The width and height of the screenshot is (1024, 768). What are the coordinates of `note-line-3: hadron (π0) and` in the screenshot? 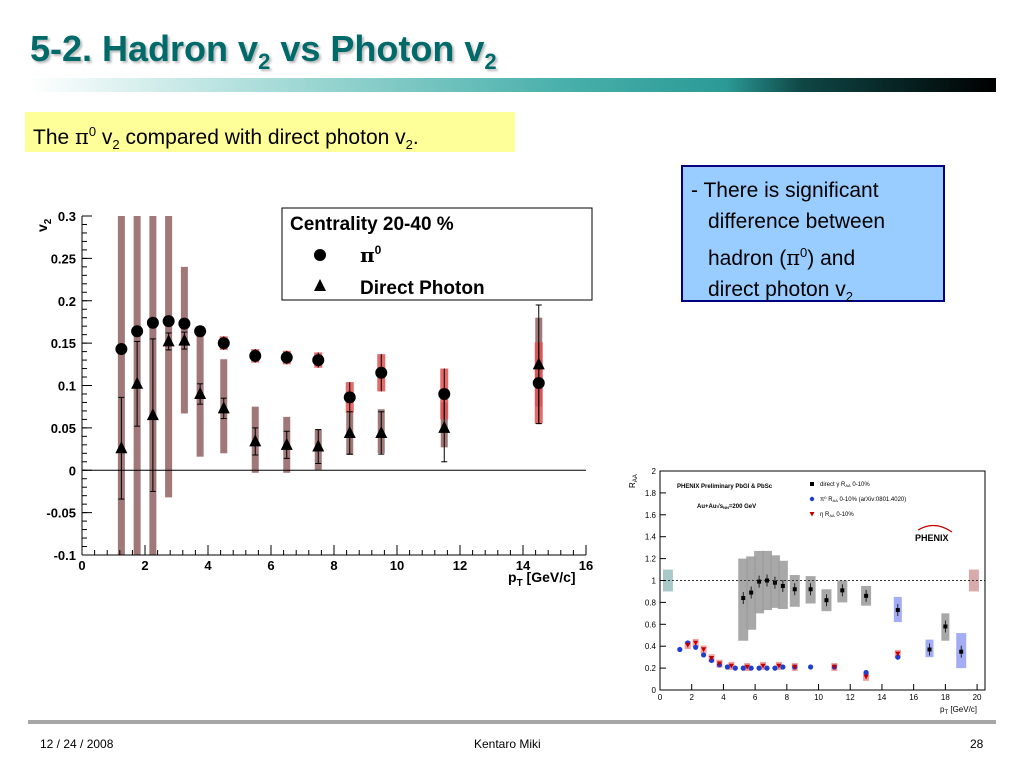 It's located at (782, 257).